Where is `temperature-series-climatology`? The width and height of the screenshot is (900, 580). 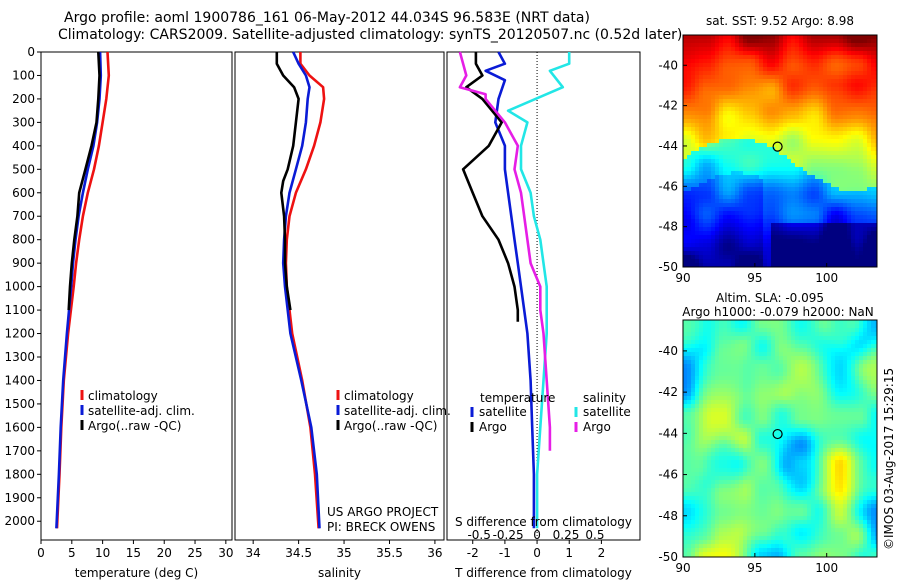 temperature-series-climatology is located at coordinates (83, 290).